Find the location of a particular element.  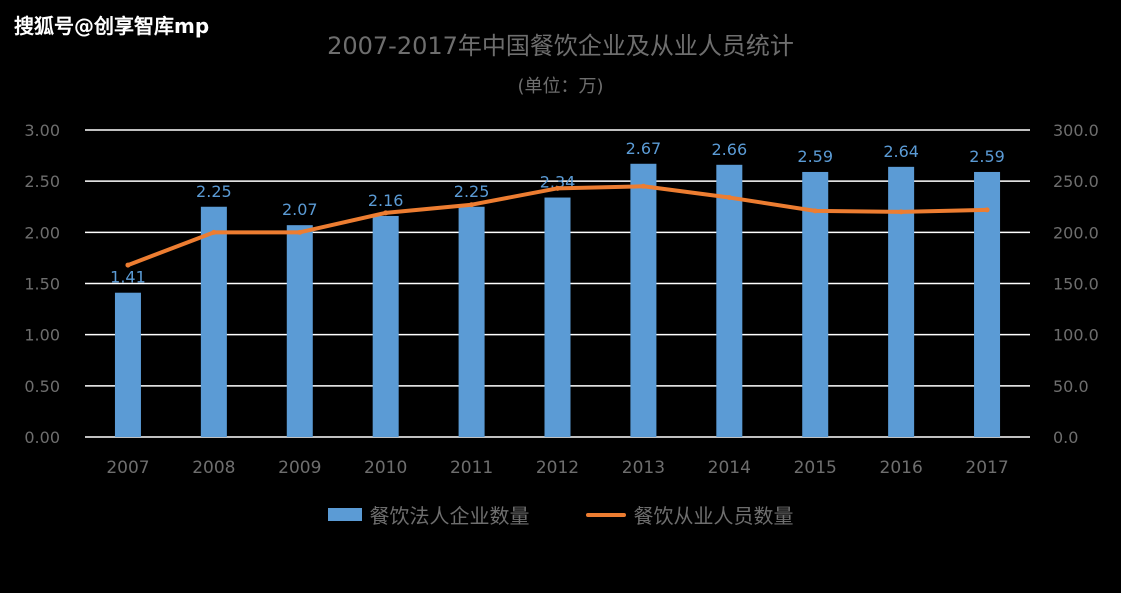

y-right-tick-label: 200.0 is located at coordinates (1076, 232).